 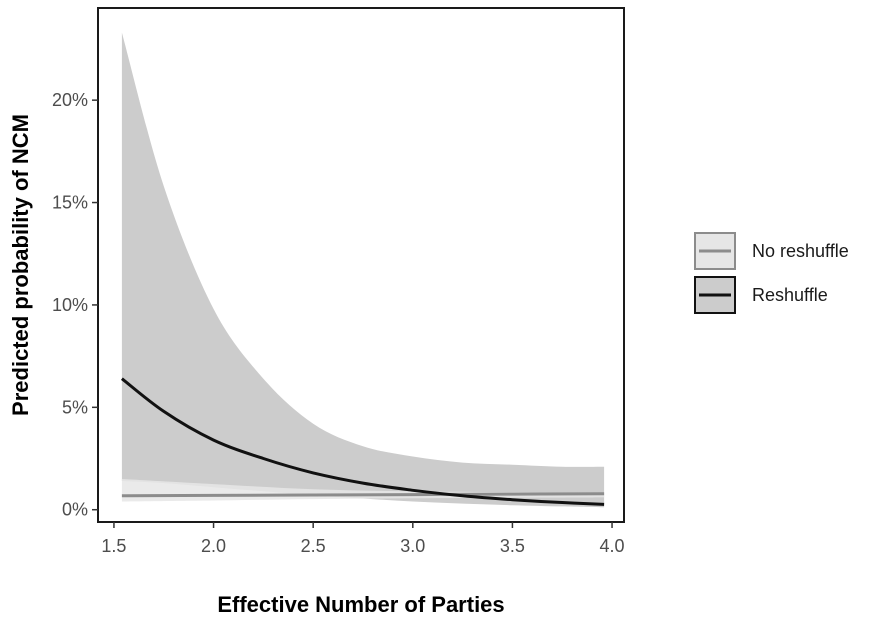 What do you see at coordinates (313, 546) in the screenshot?
I see `x-tick-label: 2.5` at bounding box center [313, 546].